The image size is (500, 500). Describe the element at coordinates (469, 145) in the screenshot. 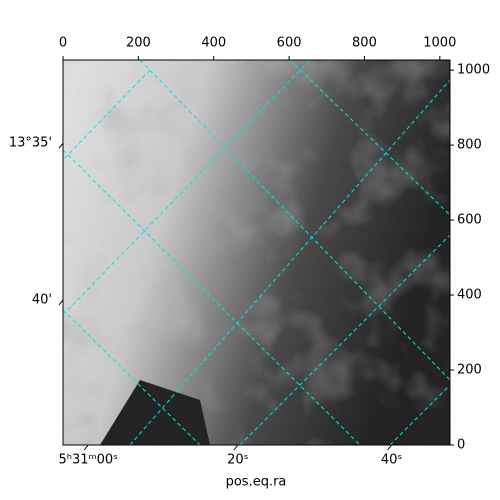

I see `right-tick-label: 800` at that location.